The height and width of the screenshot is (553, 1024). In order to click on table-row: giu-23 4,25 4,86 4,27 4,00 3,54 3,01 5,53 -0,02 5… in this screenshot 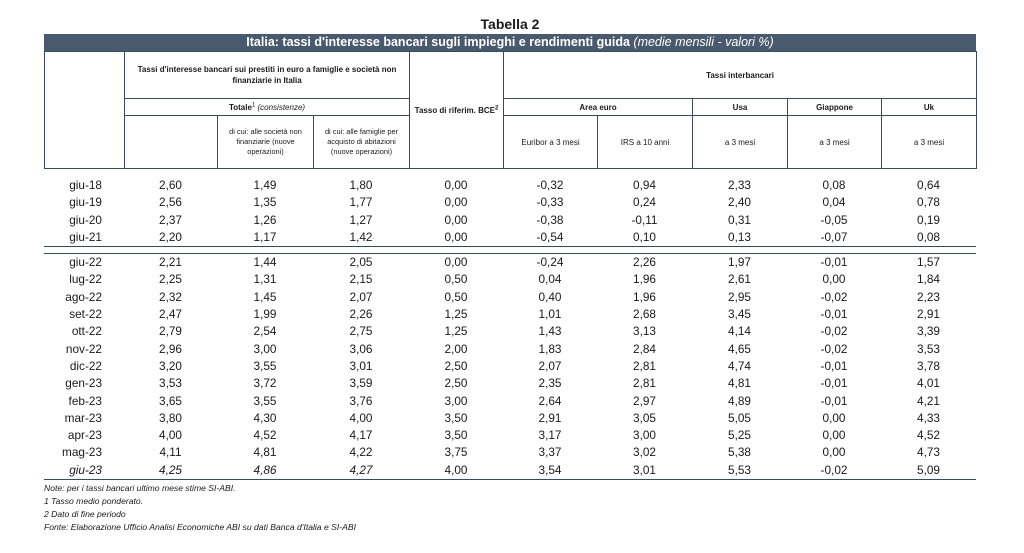, I will do `click(510, 470)`.